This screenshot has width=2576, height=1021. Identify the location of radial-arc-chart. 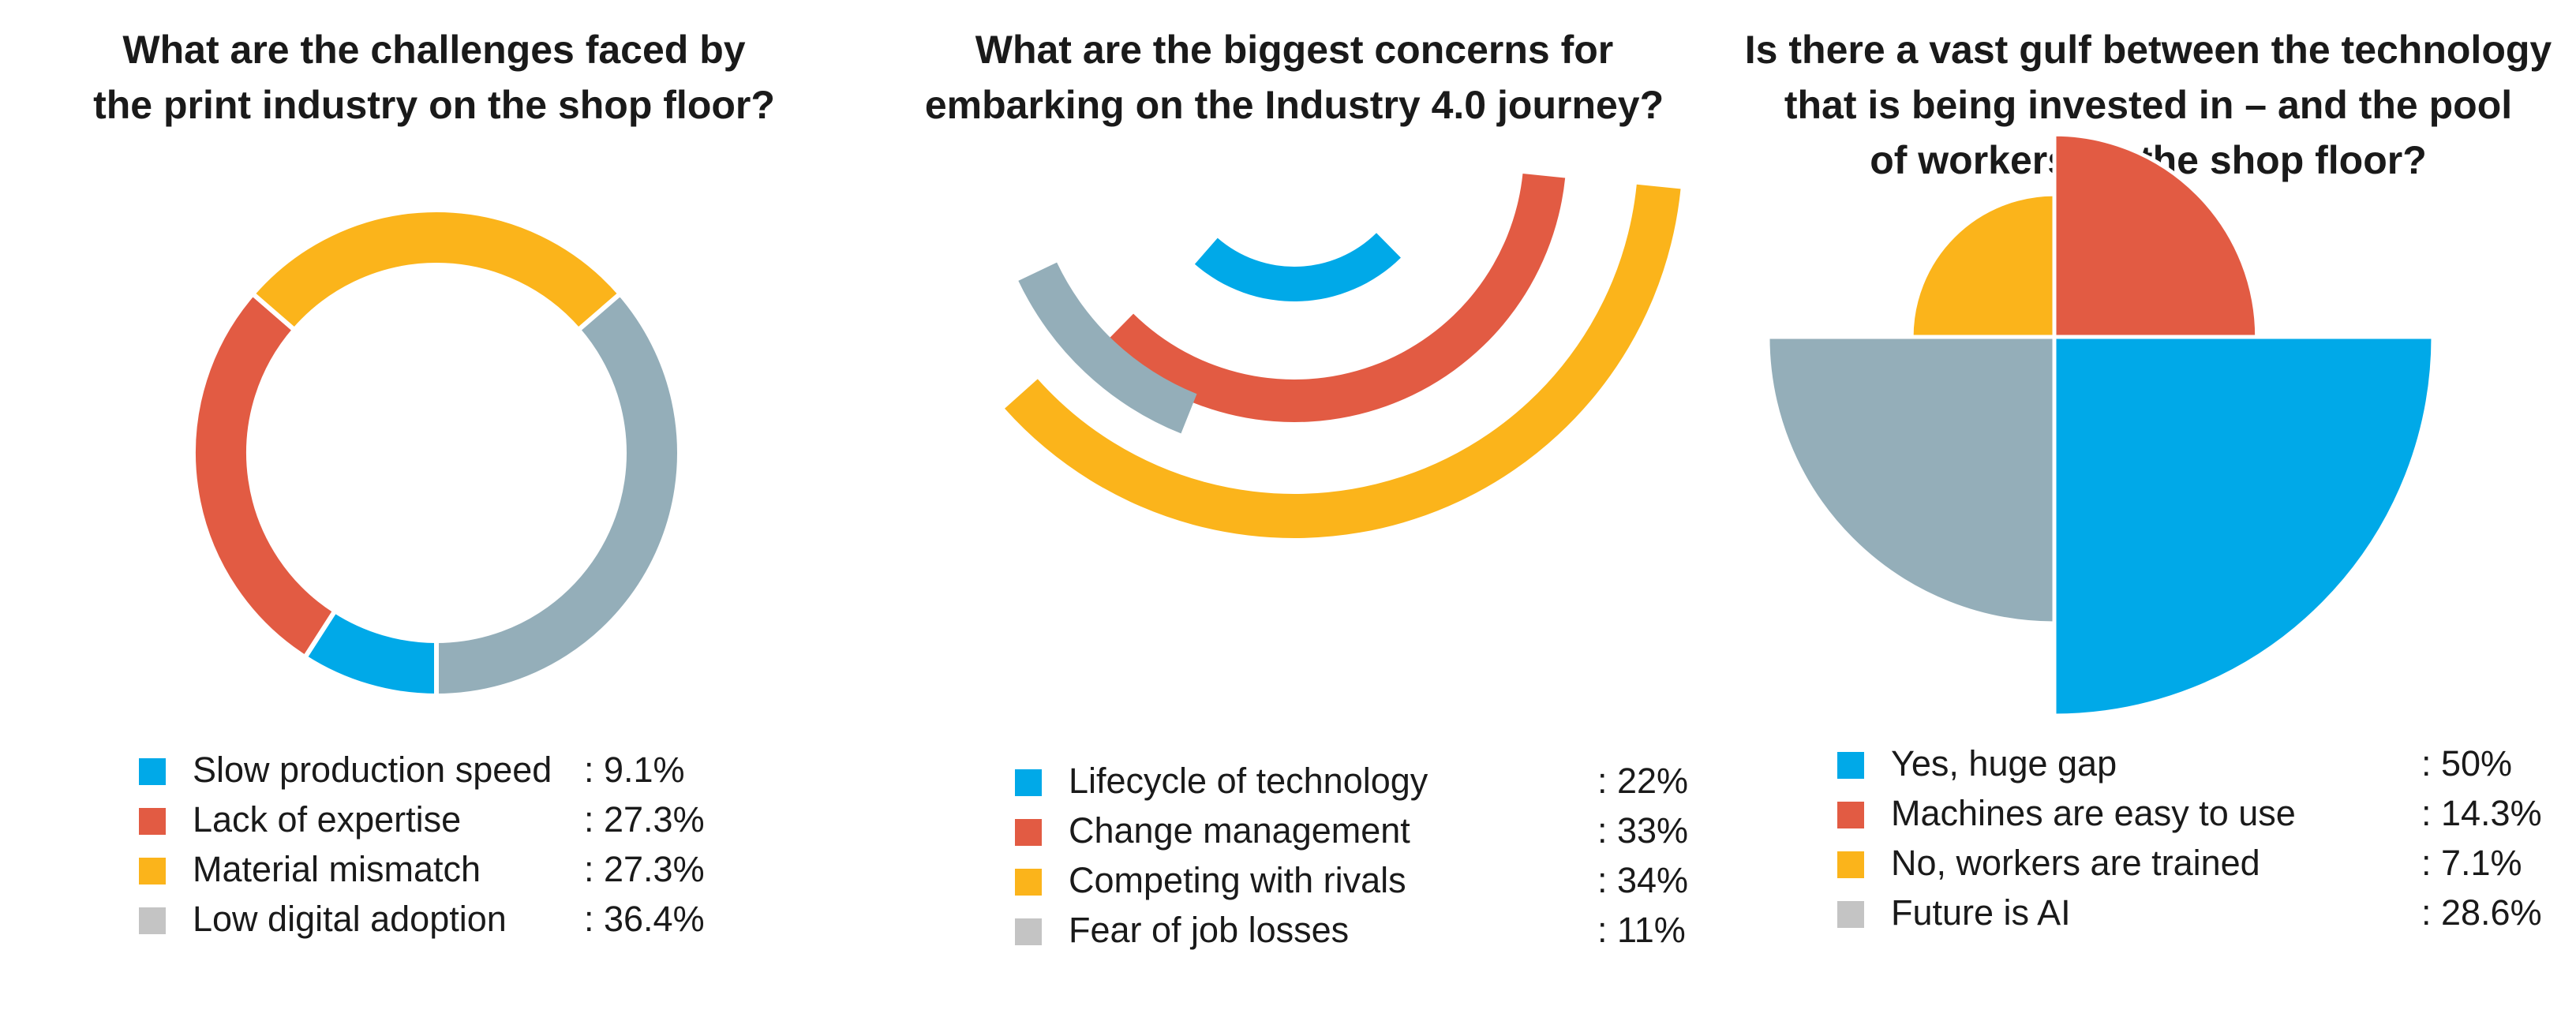
(1343, 355).